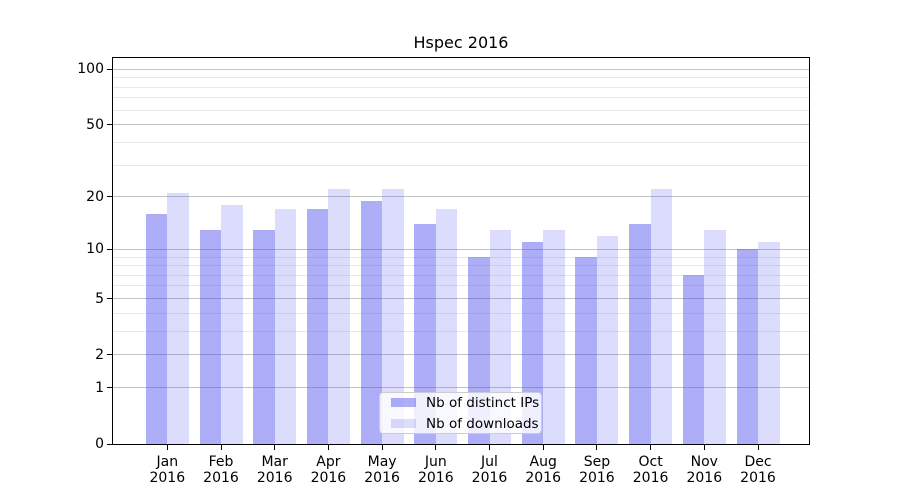 The height and width of the screenshot is (500, 900). Describe the element at coordinates (543, 470) in the screenshot. I see `x-tick-label-aug: Aug 2016` at that location.